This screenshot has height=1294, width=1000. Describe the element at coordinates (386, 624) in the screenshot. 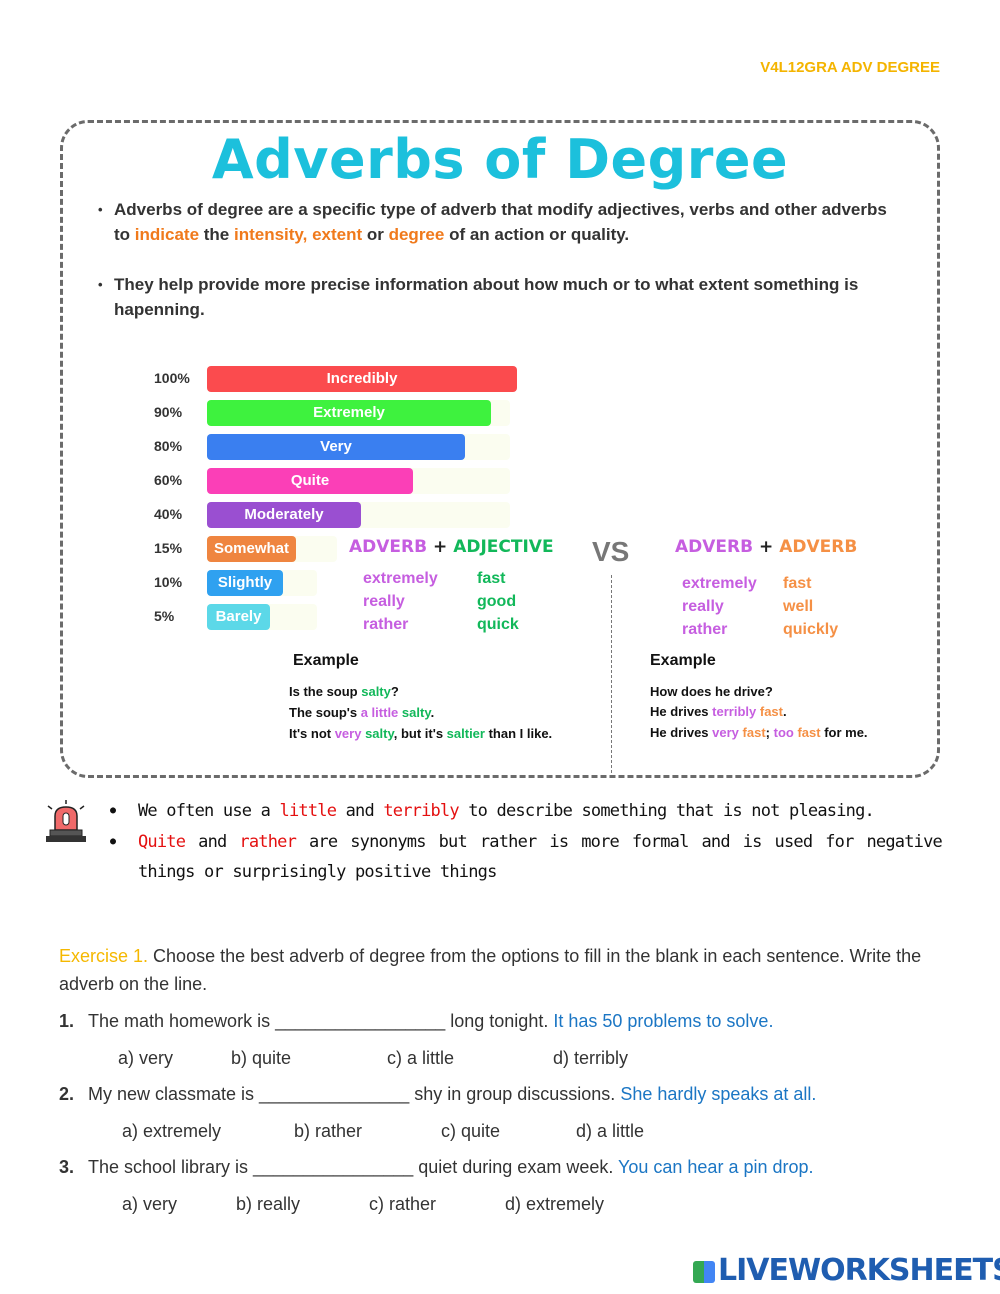

I see `adverb-word: rather` at that location.